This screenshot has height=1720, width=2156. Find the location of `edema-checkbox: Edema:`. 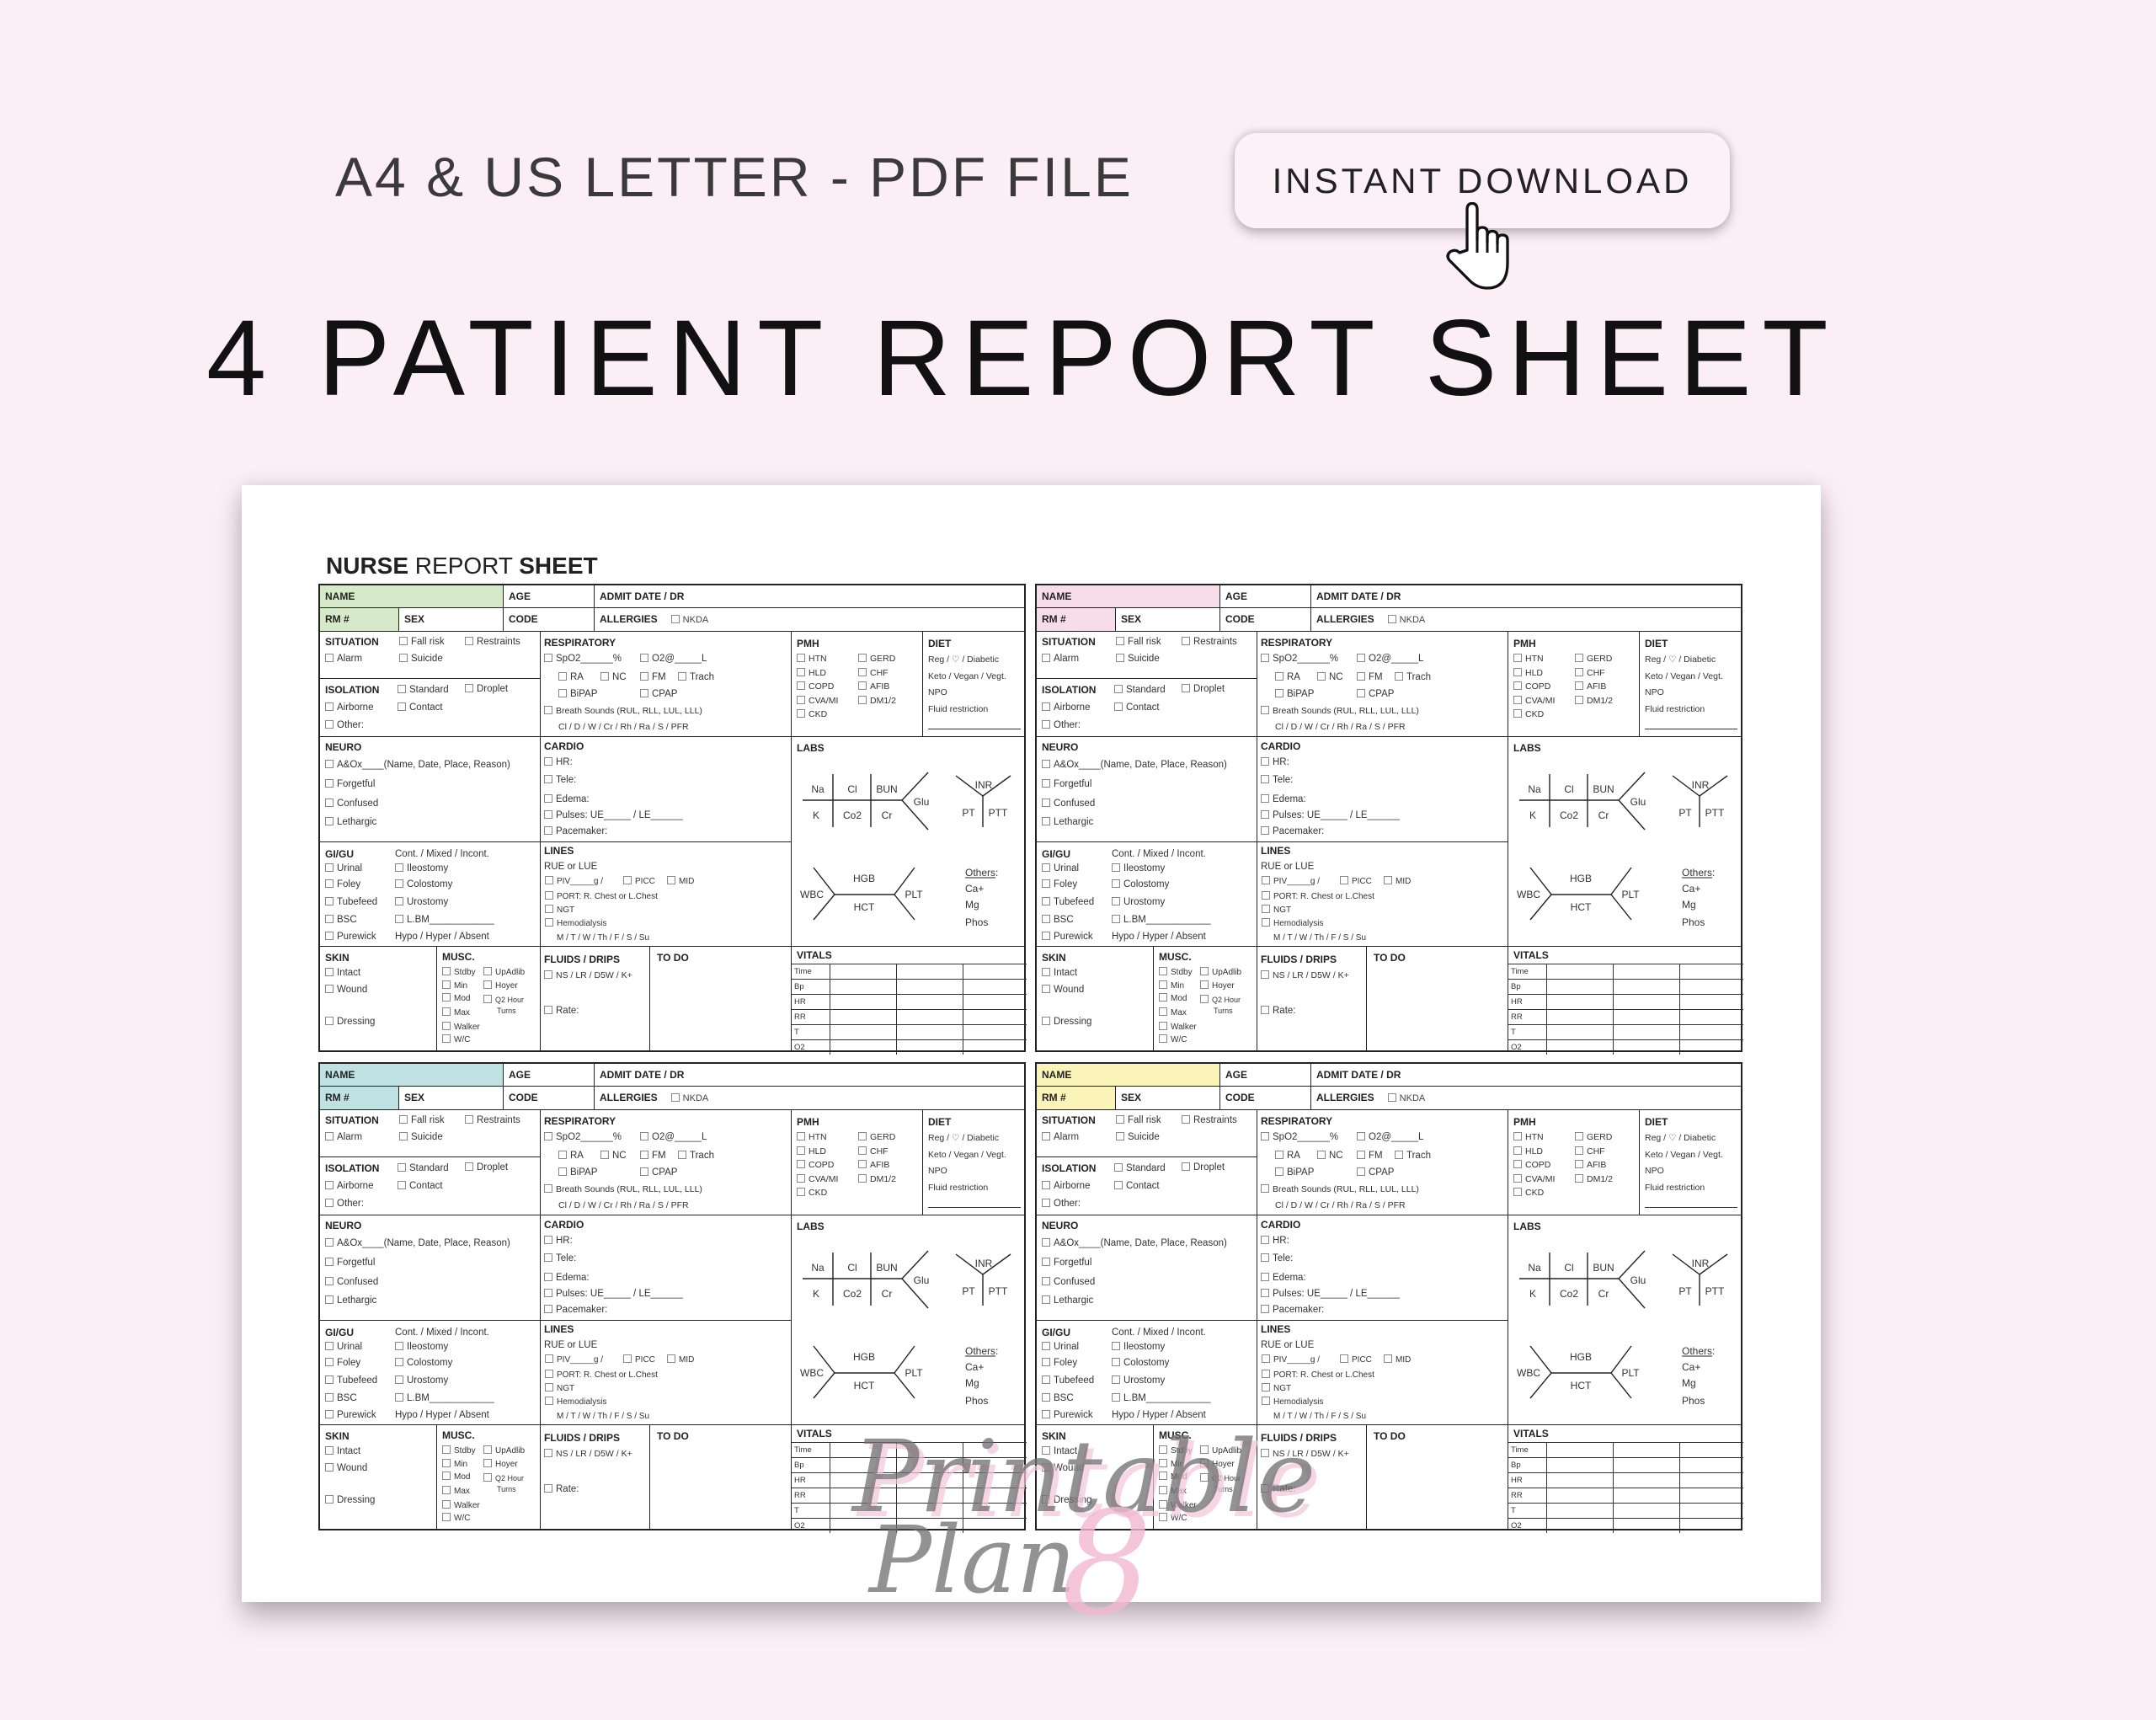

edema-checkbox: Edema: is located at coordinates (567, 1278).